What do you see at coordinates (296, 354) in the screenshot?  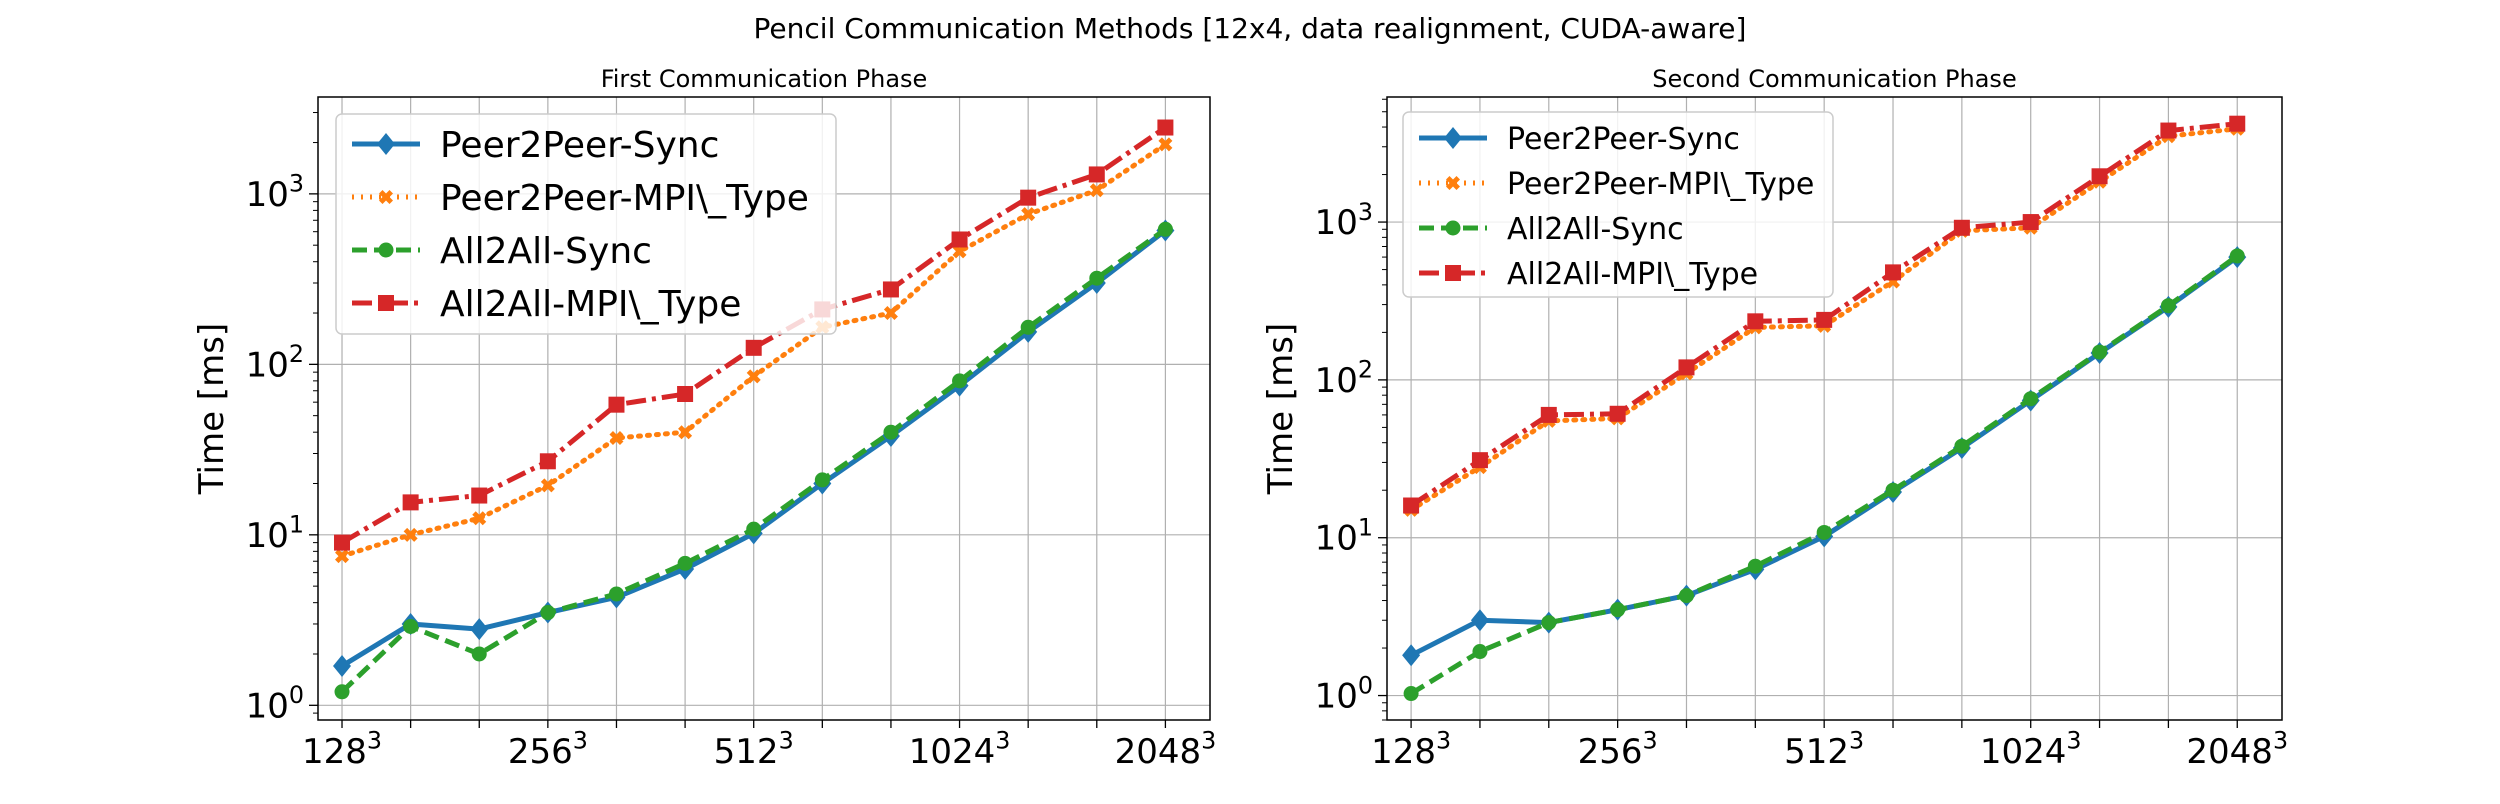 I see `y-tick-label-exp: 2` at bounding box center [296, 354].